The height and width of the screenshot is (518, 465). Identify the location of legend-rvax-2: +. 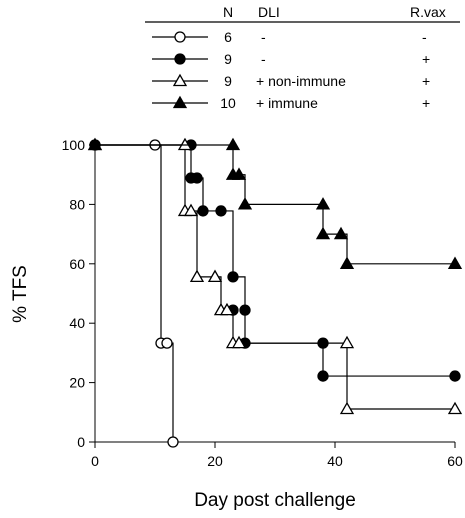
(426, 59).